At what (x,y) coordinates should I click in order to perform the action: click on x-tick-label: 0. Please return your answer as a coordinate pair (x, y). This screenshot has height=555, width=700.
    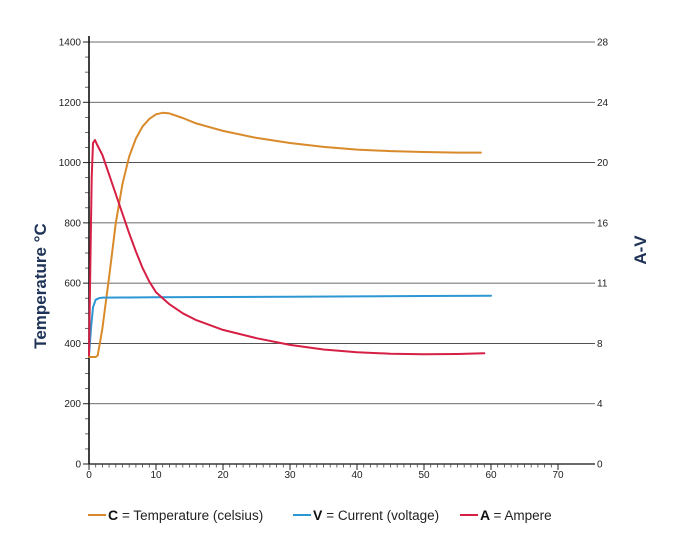
    Looking at the image, I should click on (89, 475).